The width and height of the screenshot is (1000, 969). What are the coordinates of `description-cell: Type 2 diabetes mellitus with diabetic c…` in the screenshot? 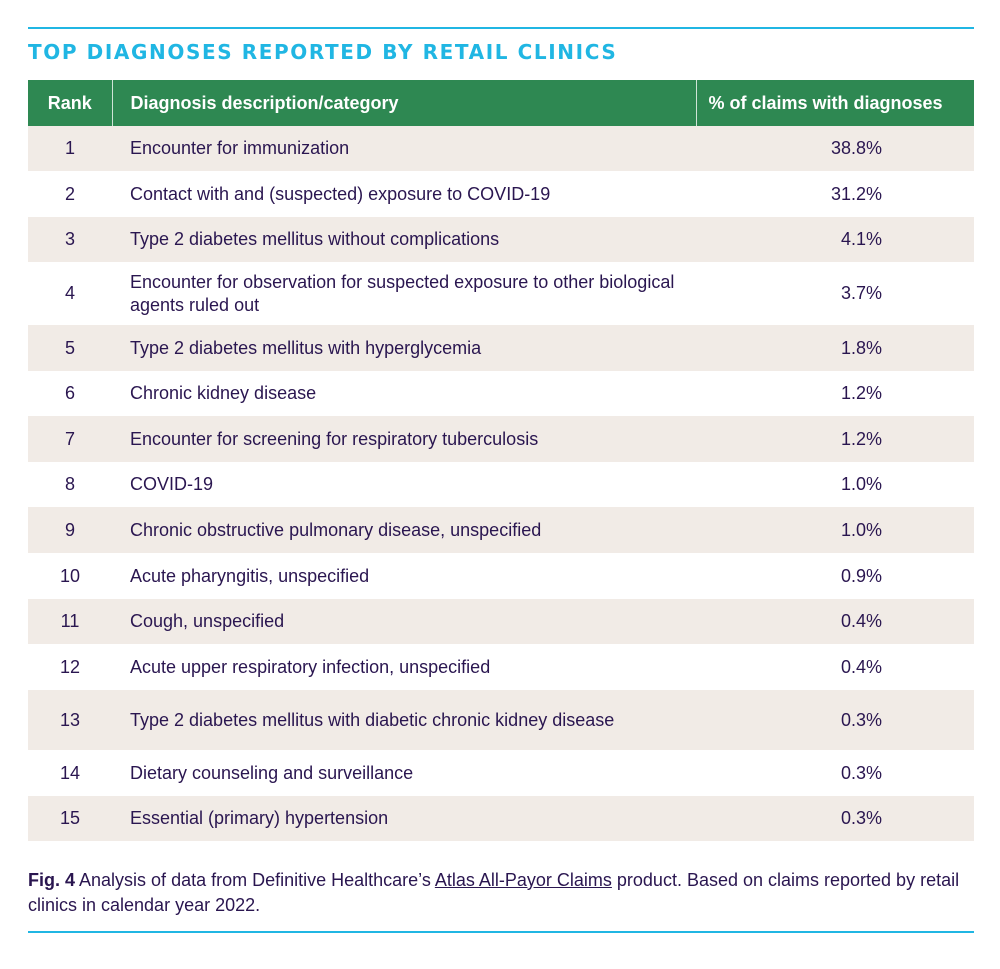 It's located at (404, 720).